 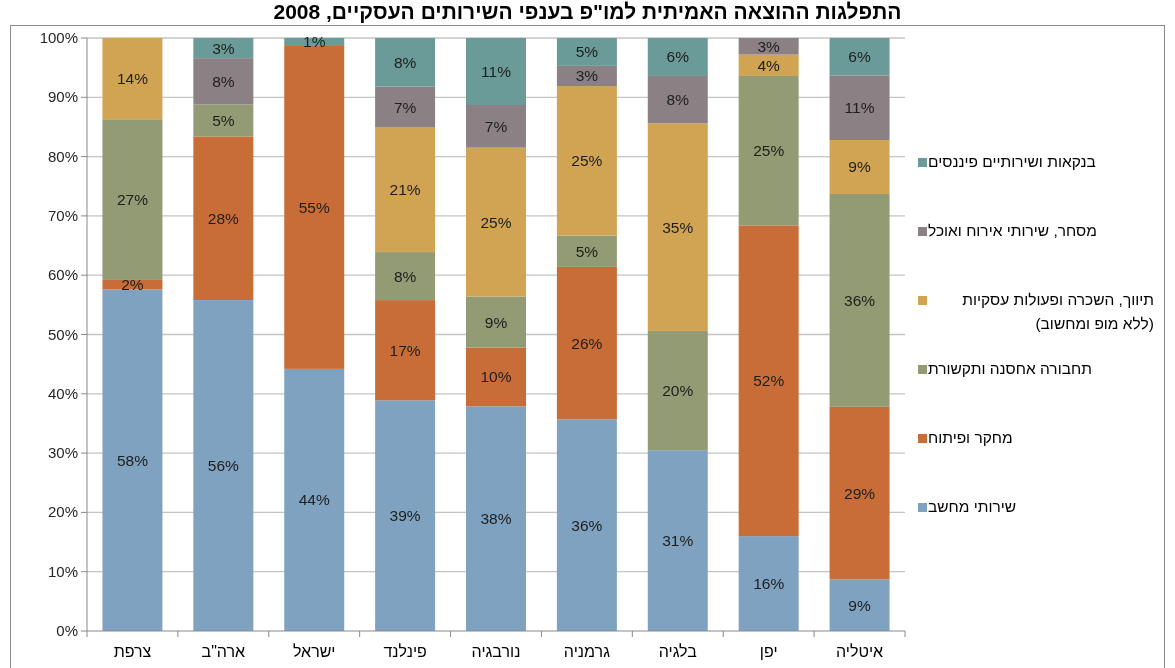 What do you see at coordinates (1012, 231) in the screenshot?
I see `legend-label: מסחר, שירותי אירוח ואוכל` at bounding box center [1012, 231].